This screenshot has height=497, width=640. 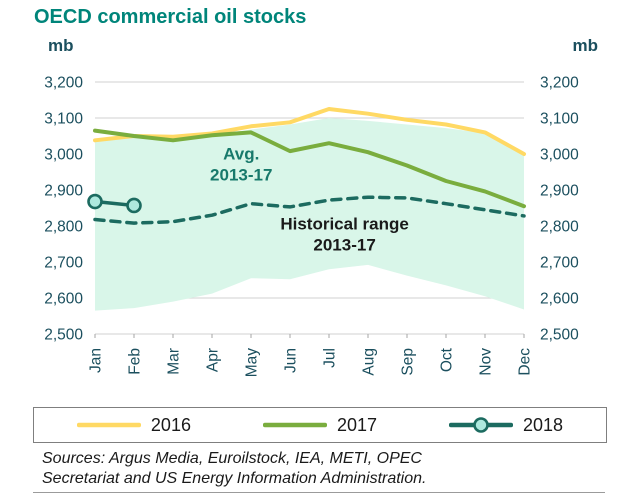 I want to click on svg-text: Oct, so click(x=447, y=359).